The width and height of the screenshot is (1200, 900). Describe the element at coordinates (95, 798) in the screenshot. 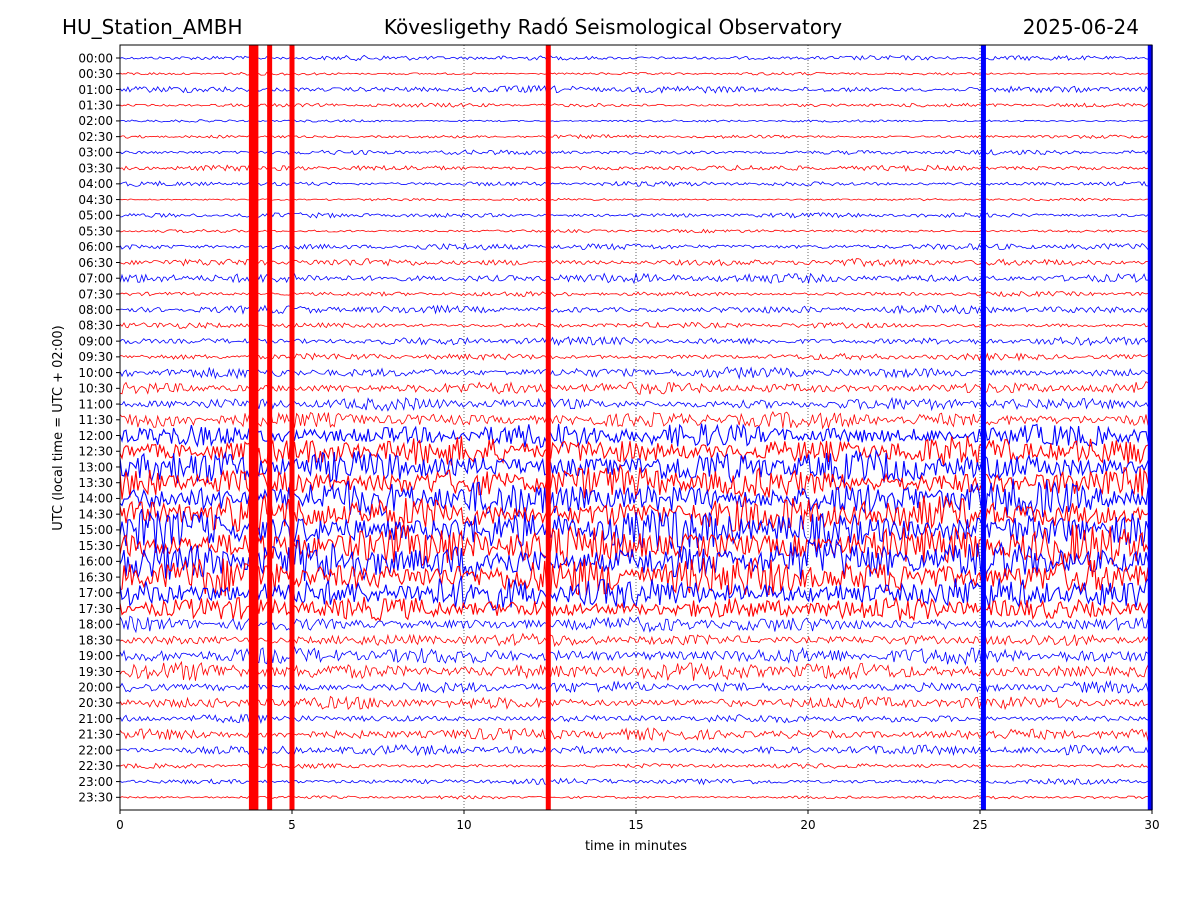

I see `y-tick-label: 23:30` at that location.